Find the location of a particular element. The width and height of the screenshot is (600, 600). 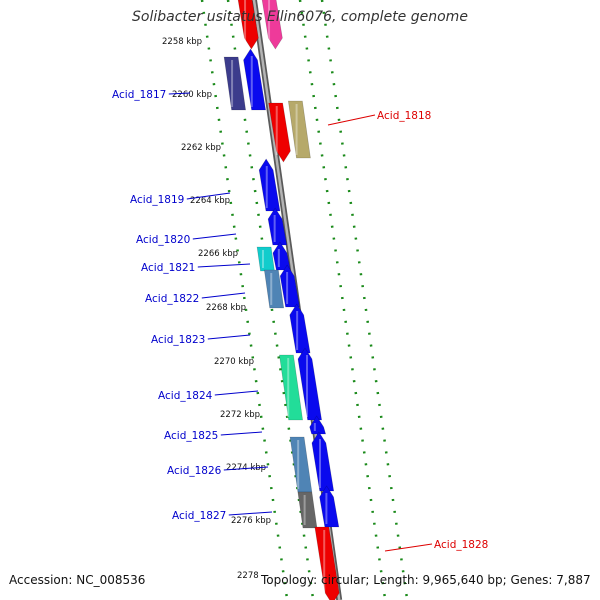

kbp-label: 2278 is located at coordinates (248, 576).